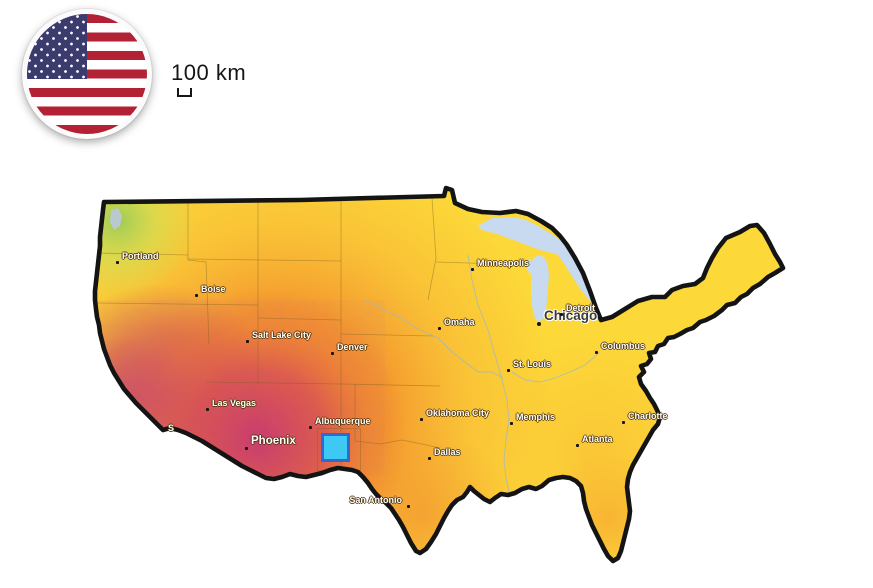 This screenshot has width=873, height=588. What do you see at coordinates (576, 276) in the screenshot?
I see `lake-huron` at bounding box center [576, 276].